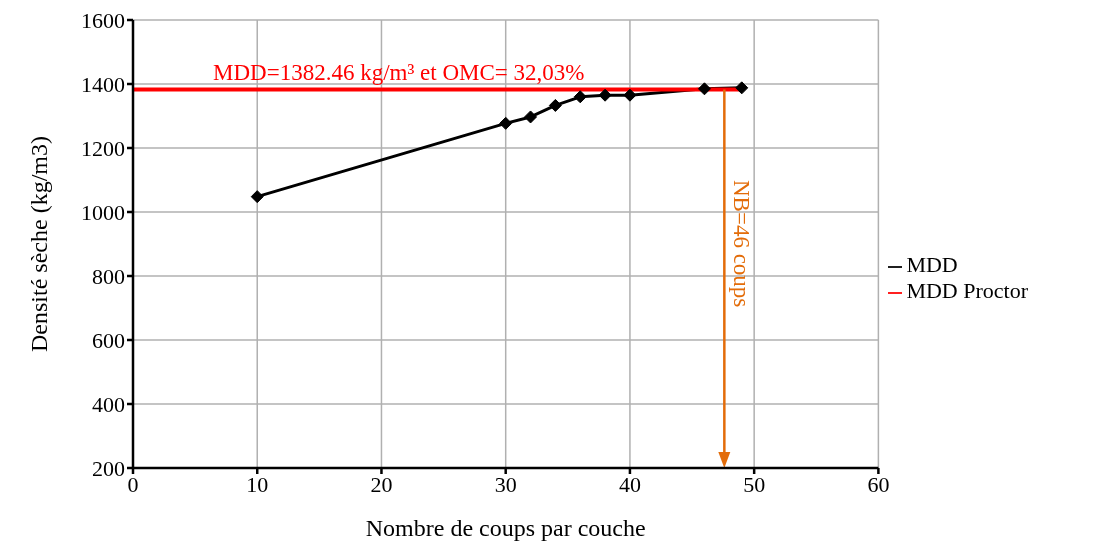  Describe the element at coordinates (257, 484) in the screenshot. I see `x-tick-label: 10` at that location.